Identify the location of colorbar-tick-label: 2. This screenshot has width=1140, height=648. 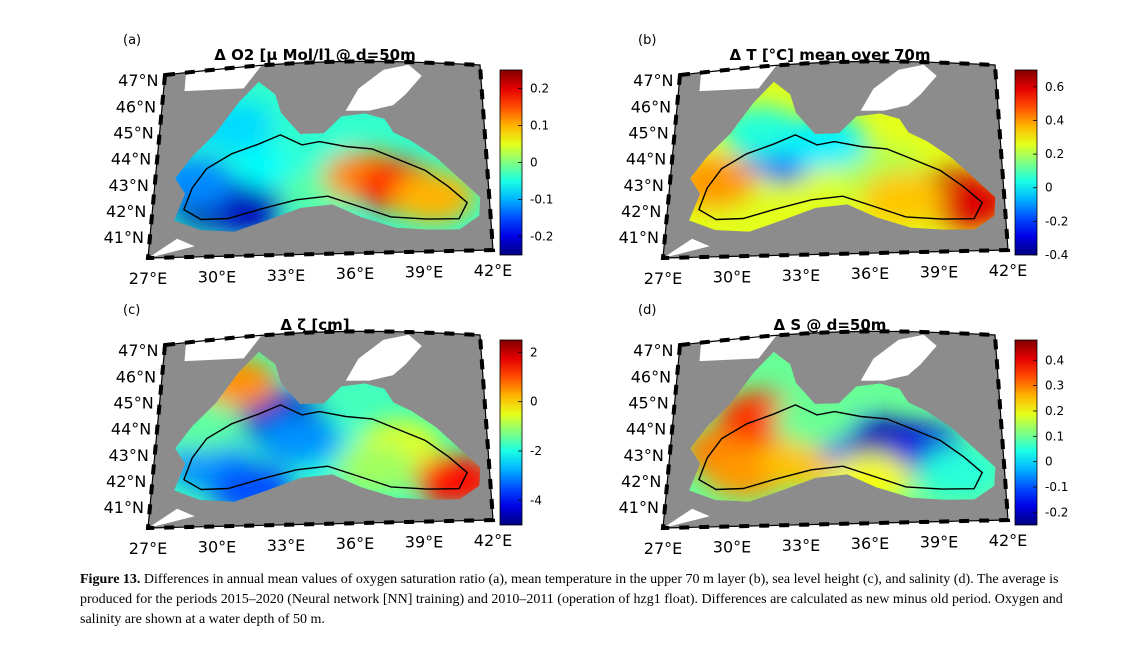
(534, 352).